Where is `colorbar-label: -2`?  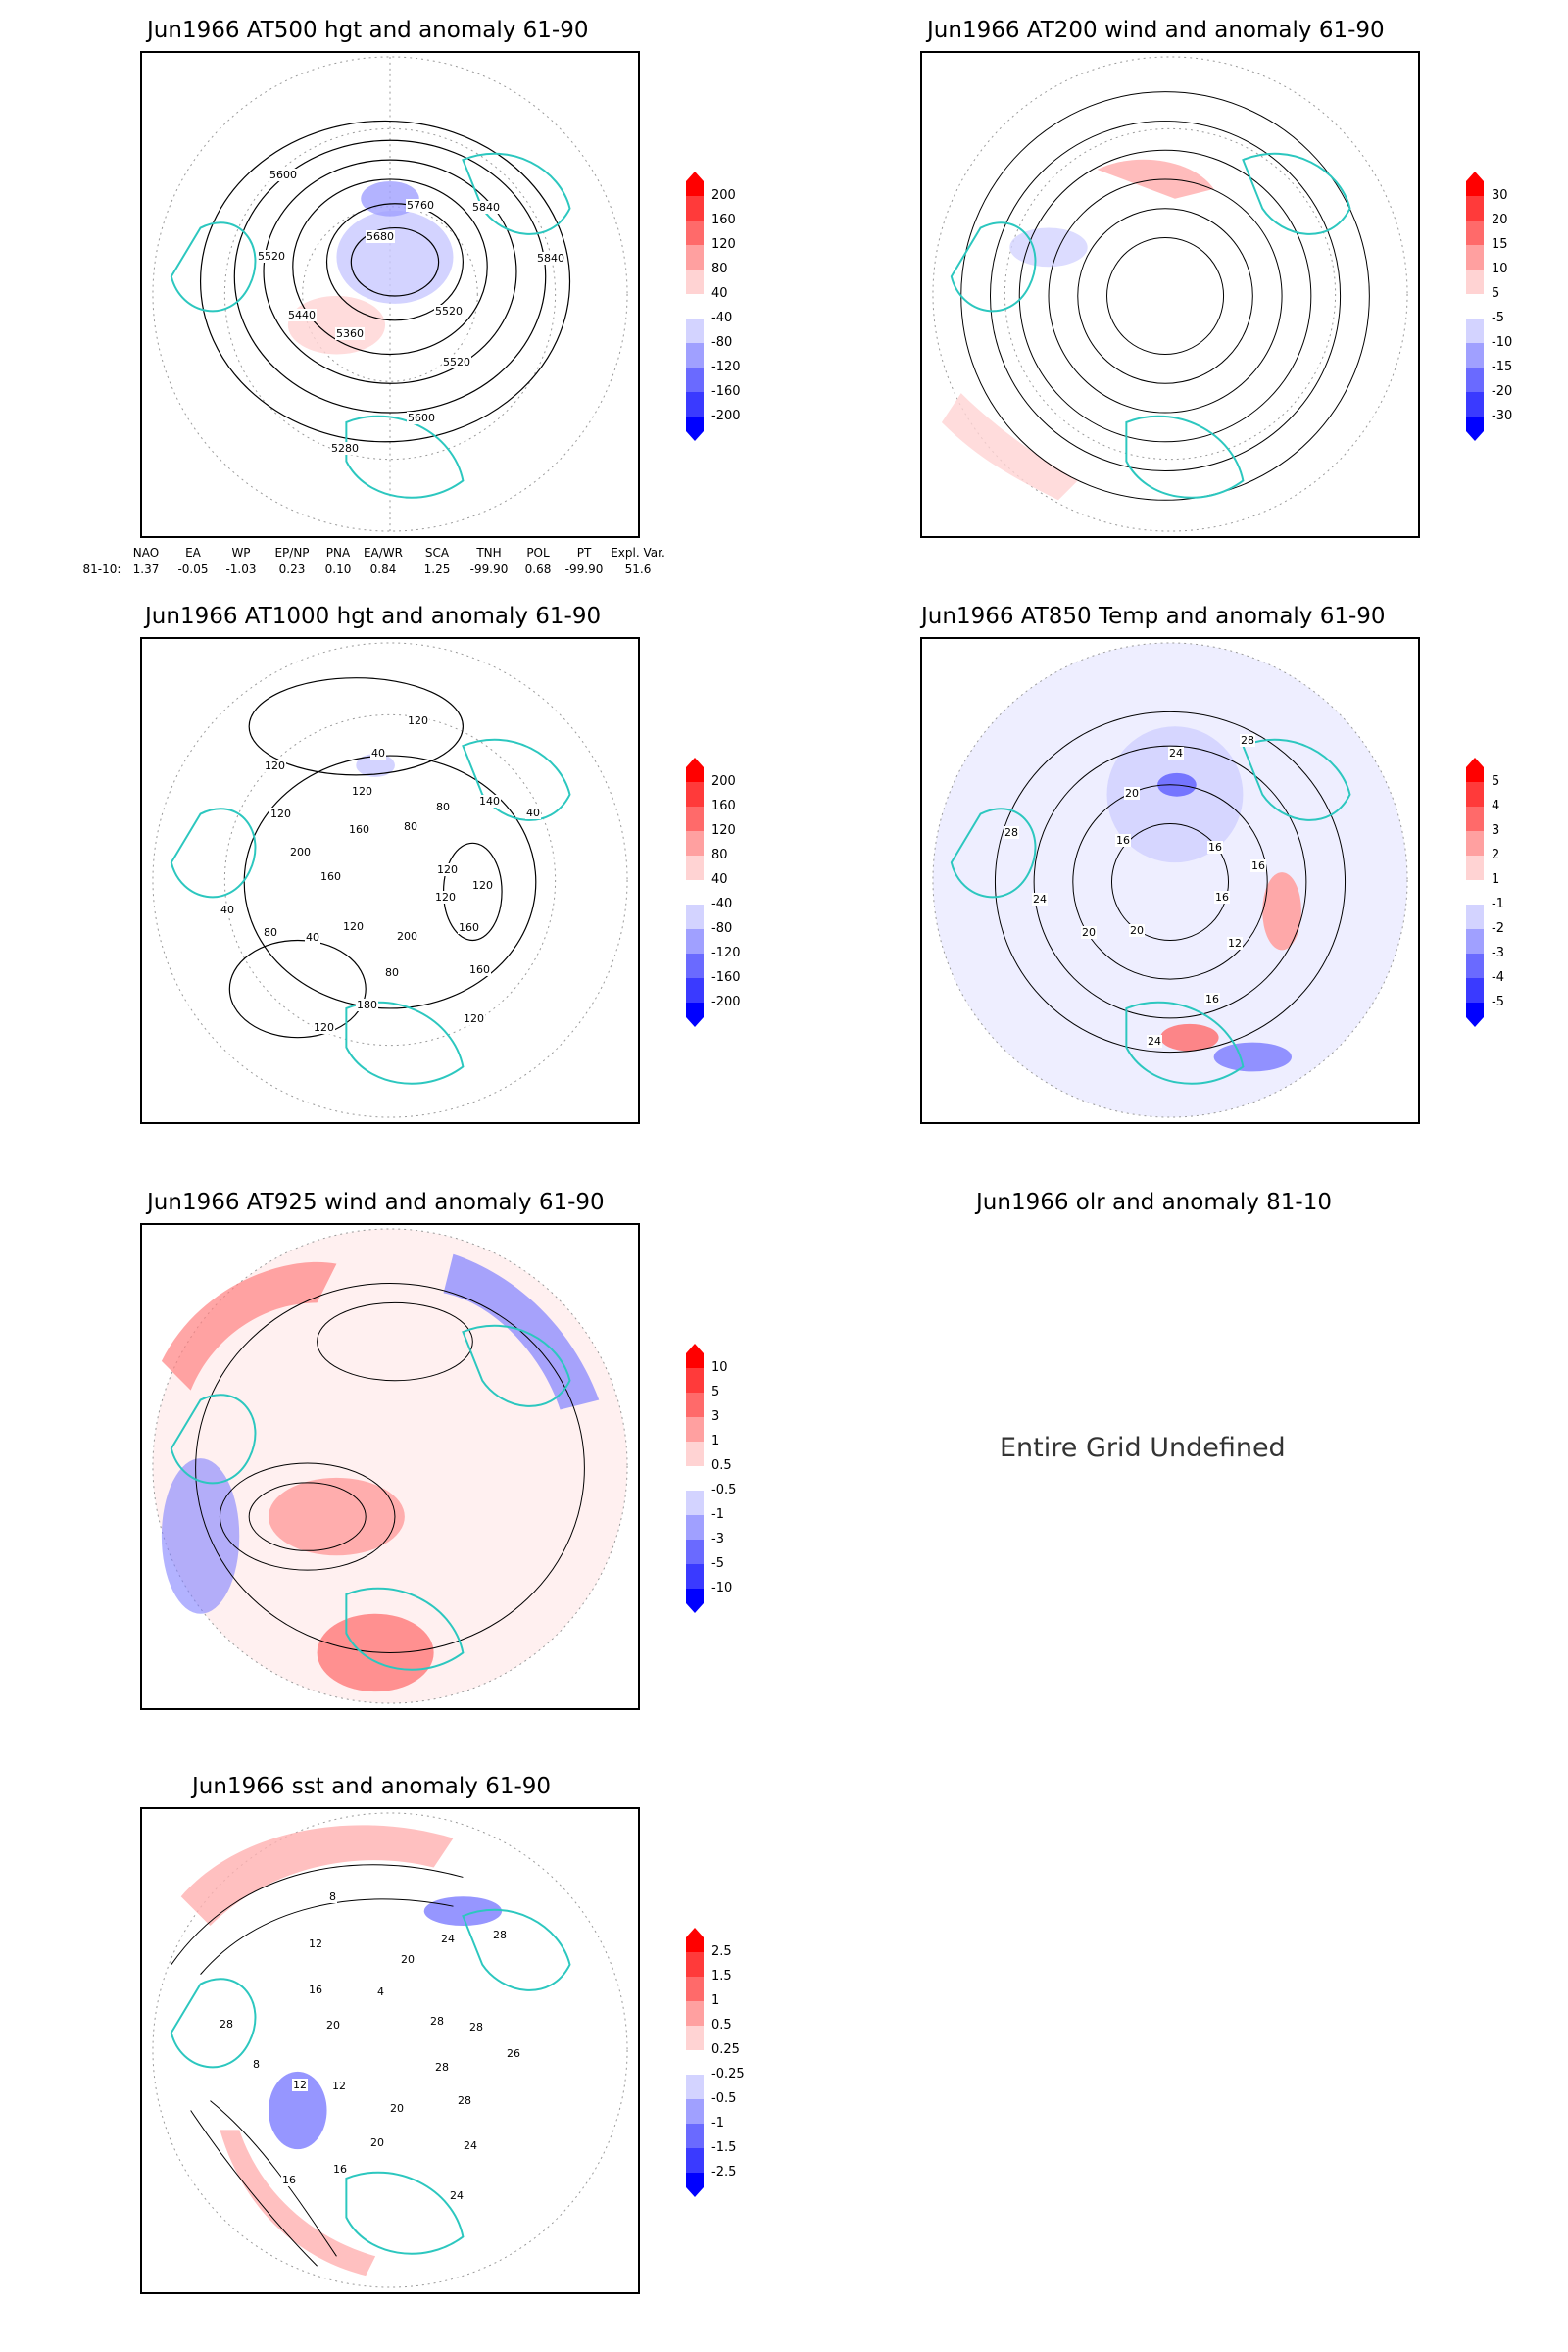 colorbar-label: -2 is located at coordinates (1498, 928).